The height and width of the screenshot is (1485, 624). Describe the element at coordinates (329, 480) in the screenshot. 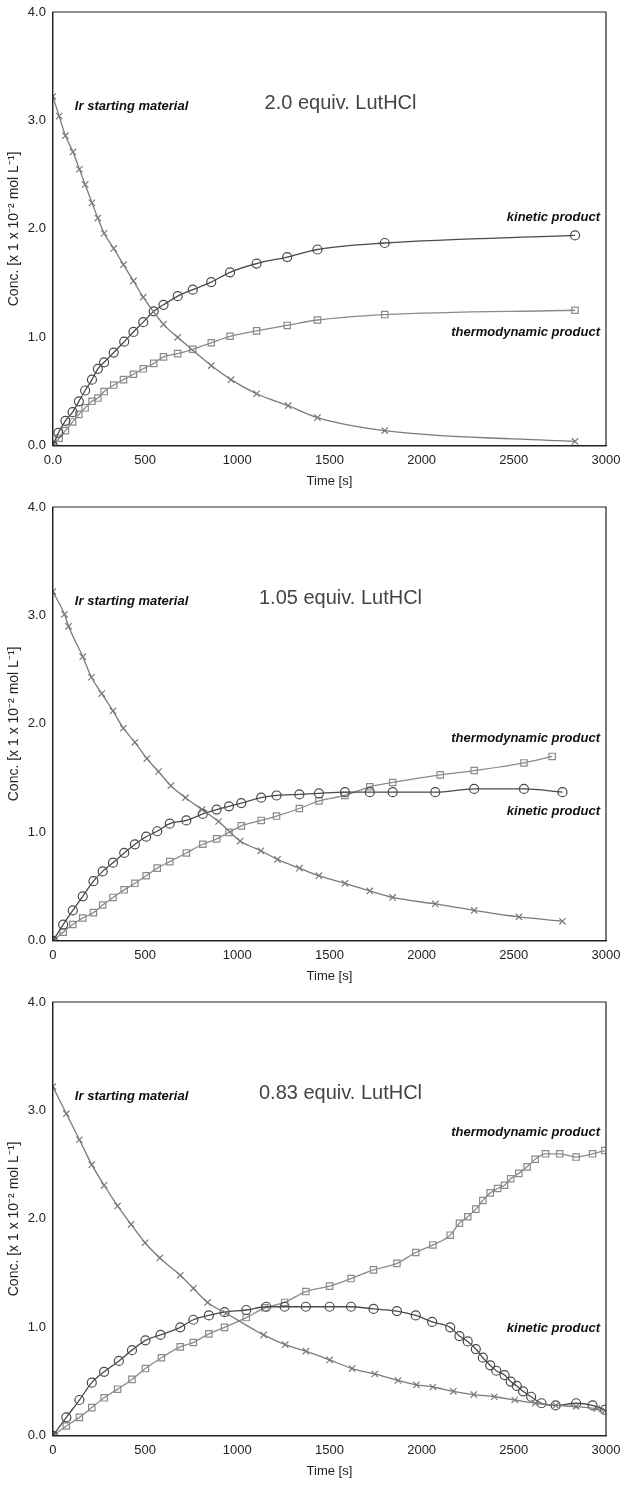

I see `x-axis-title: Time [s]` at that location.